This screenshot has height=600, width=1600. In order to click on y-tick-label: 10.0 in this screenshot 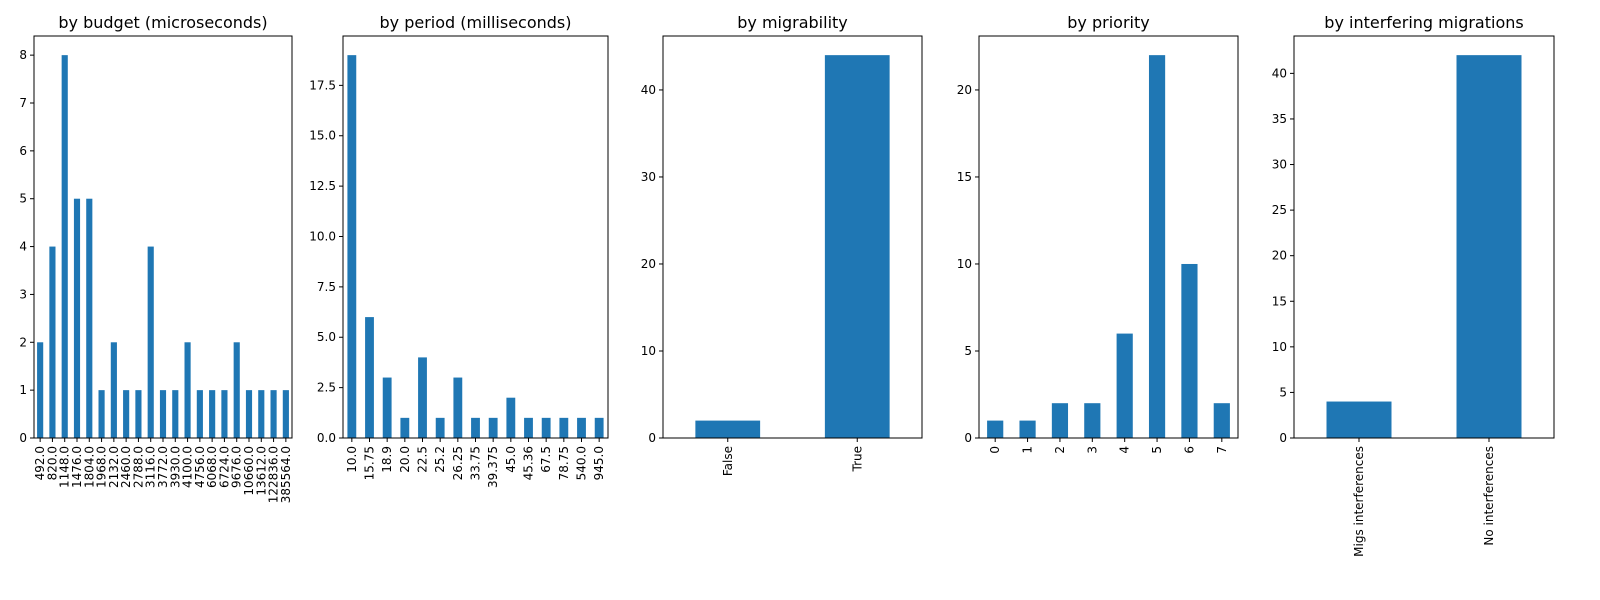, I will do `click(322, 236)`.